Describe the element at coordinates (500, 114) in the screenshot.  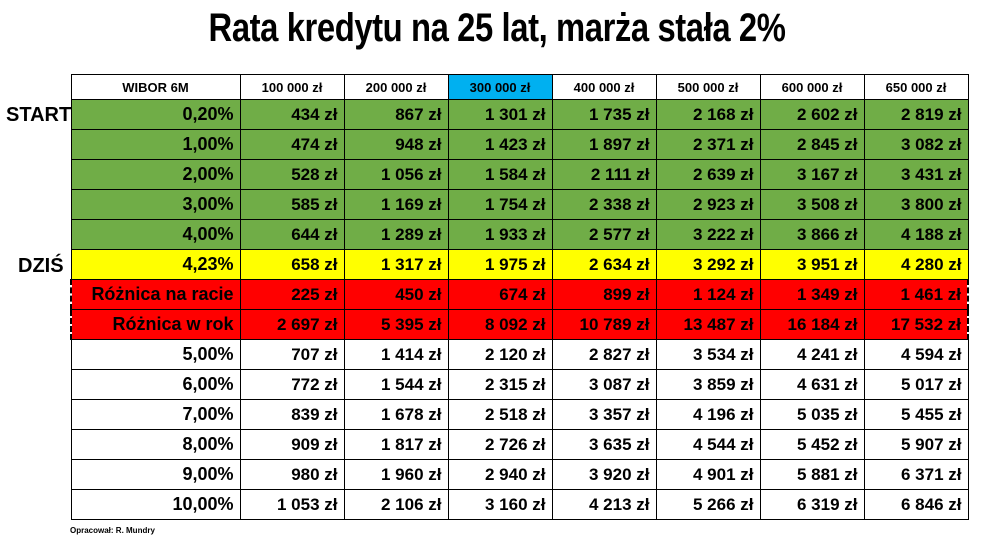
I see `payment-cell: 1 301 zł` at that location.